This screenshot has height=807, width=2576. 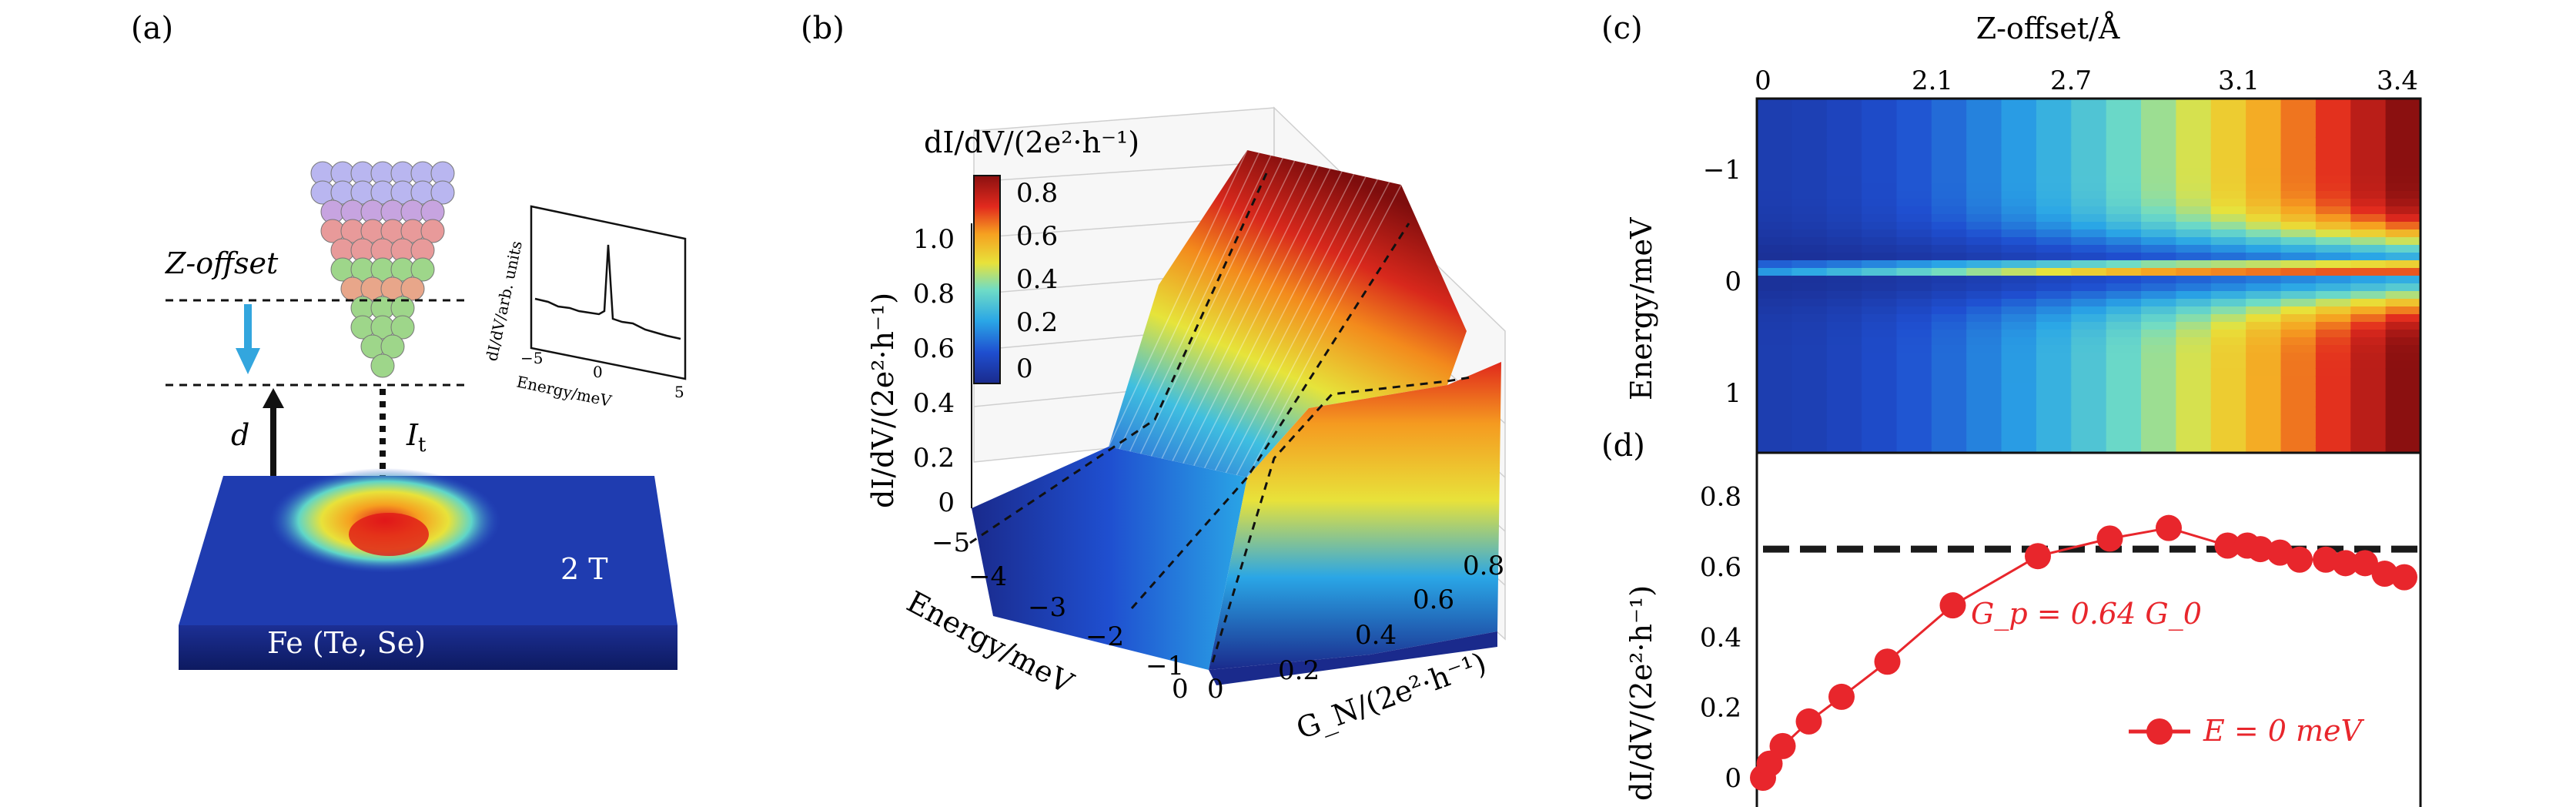 I want to click on z-offset-label: Z-offset, so click(x=222, y=263).